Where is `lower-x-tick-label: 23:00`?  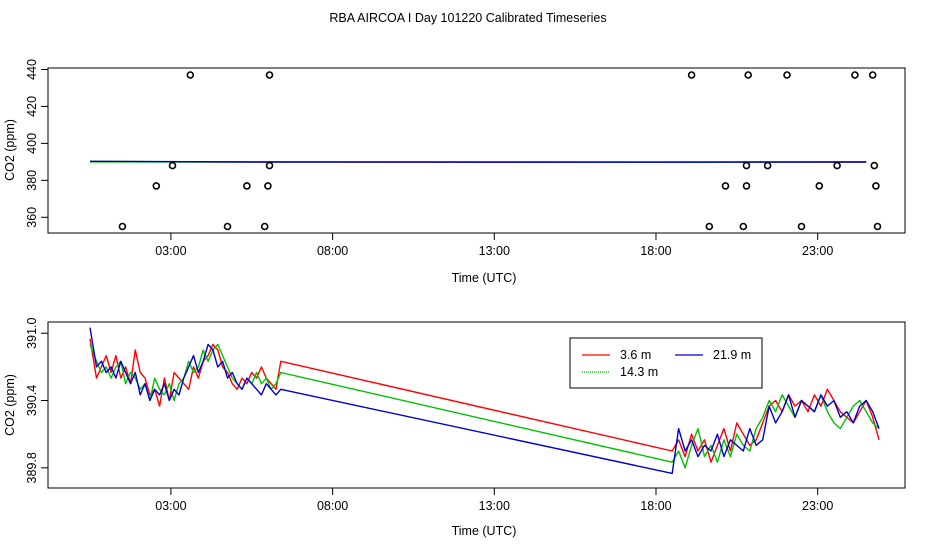
lower-x-tick-label: 23:00 is located at coordinates (817, 506).